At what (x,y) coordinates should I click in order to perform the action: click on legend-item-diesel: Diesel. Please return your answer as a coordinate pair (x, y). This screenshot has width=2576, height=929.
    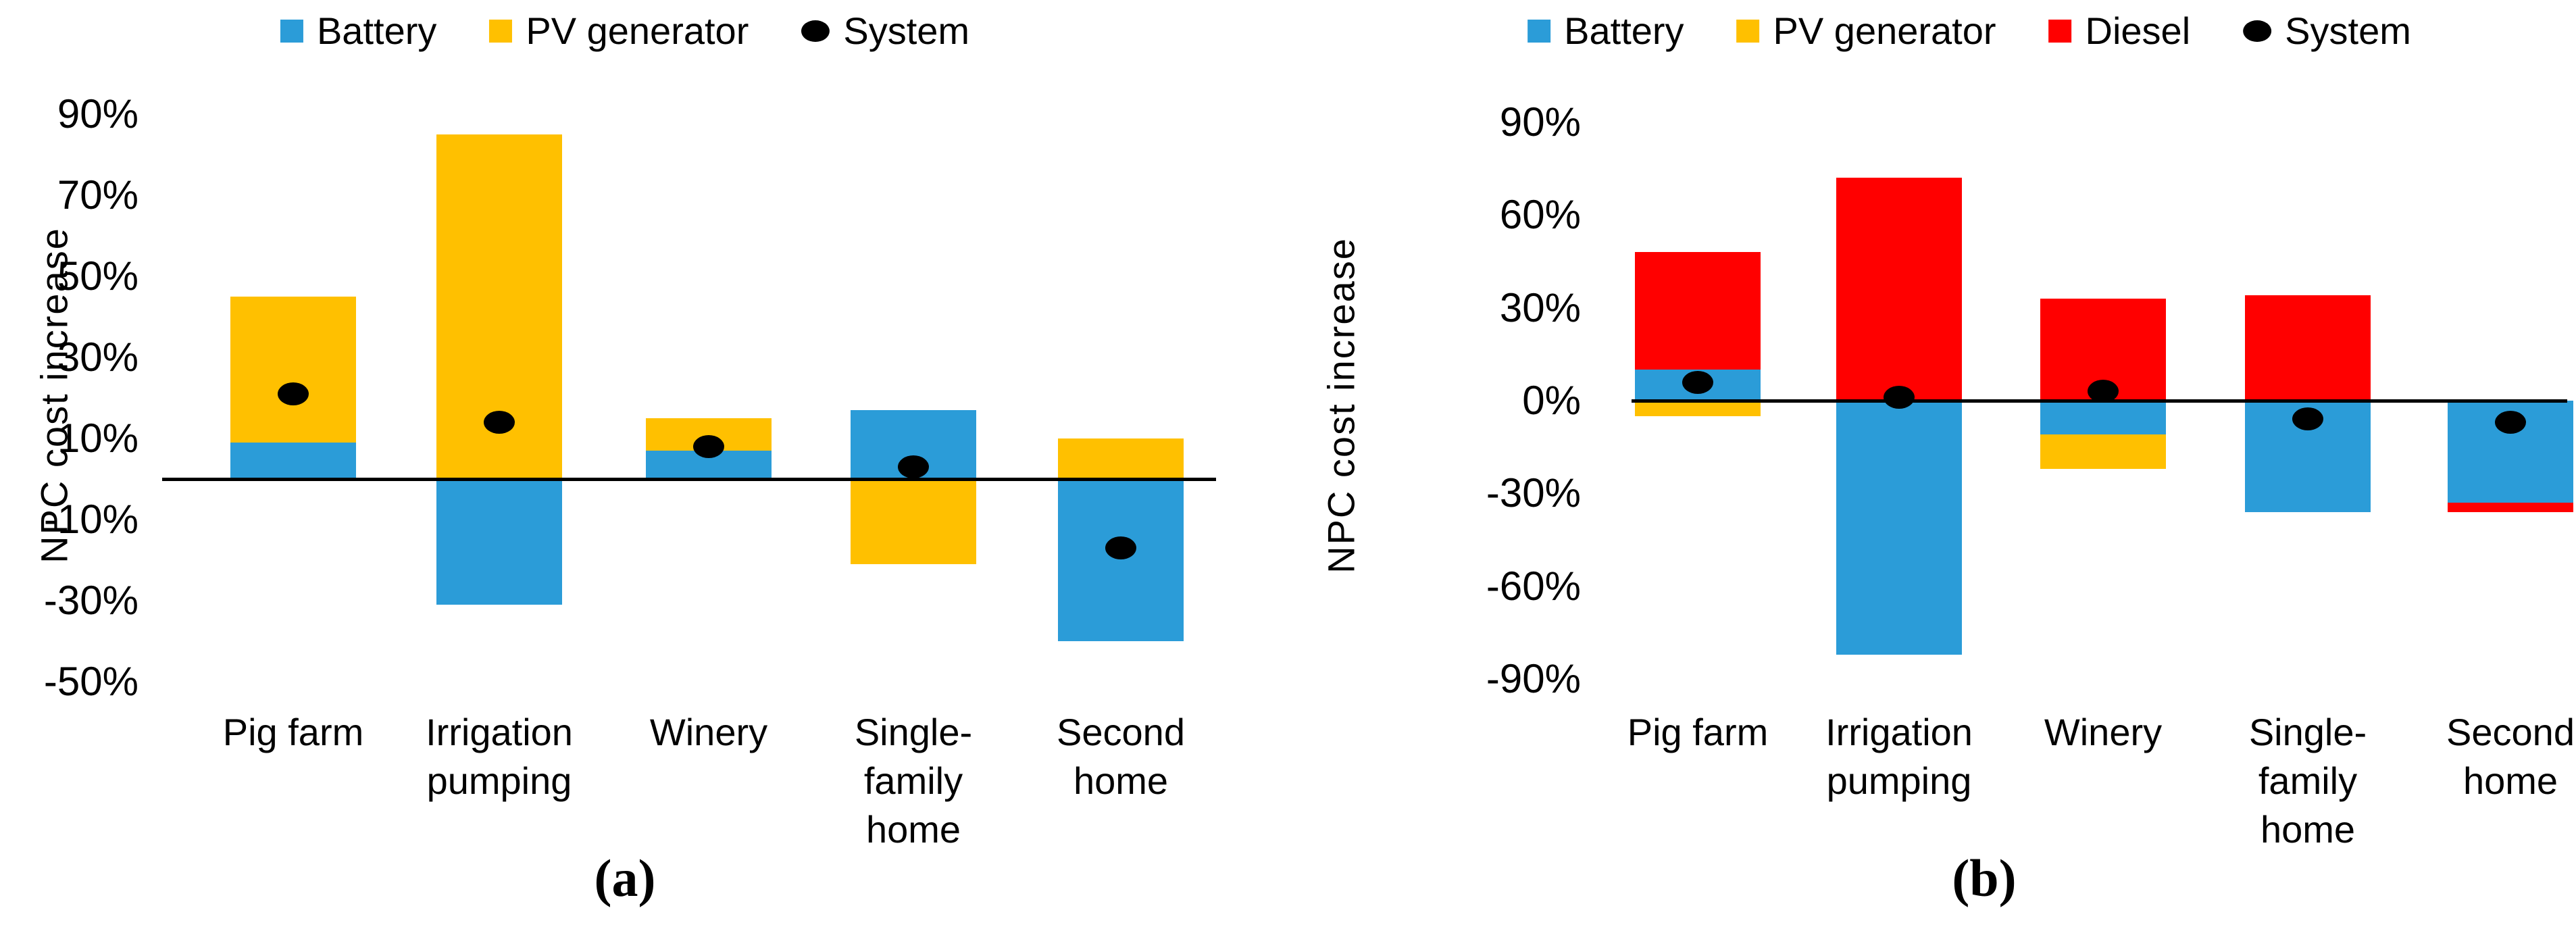
    Looking at the image, I should click on (2119, 30).